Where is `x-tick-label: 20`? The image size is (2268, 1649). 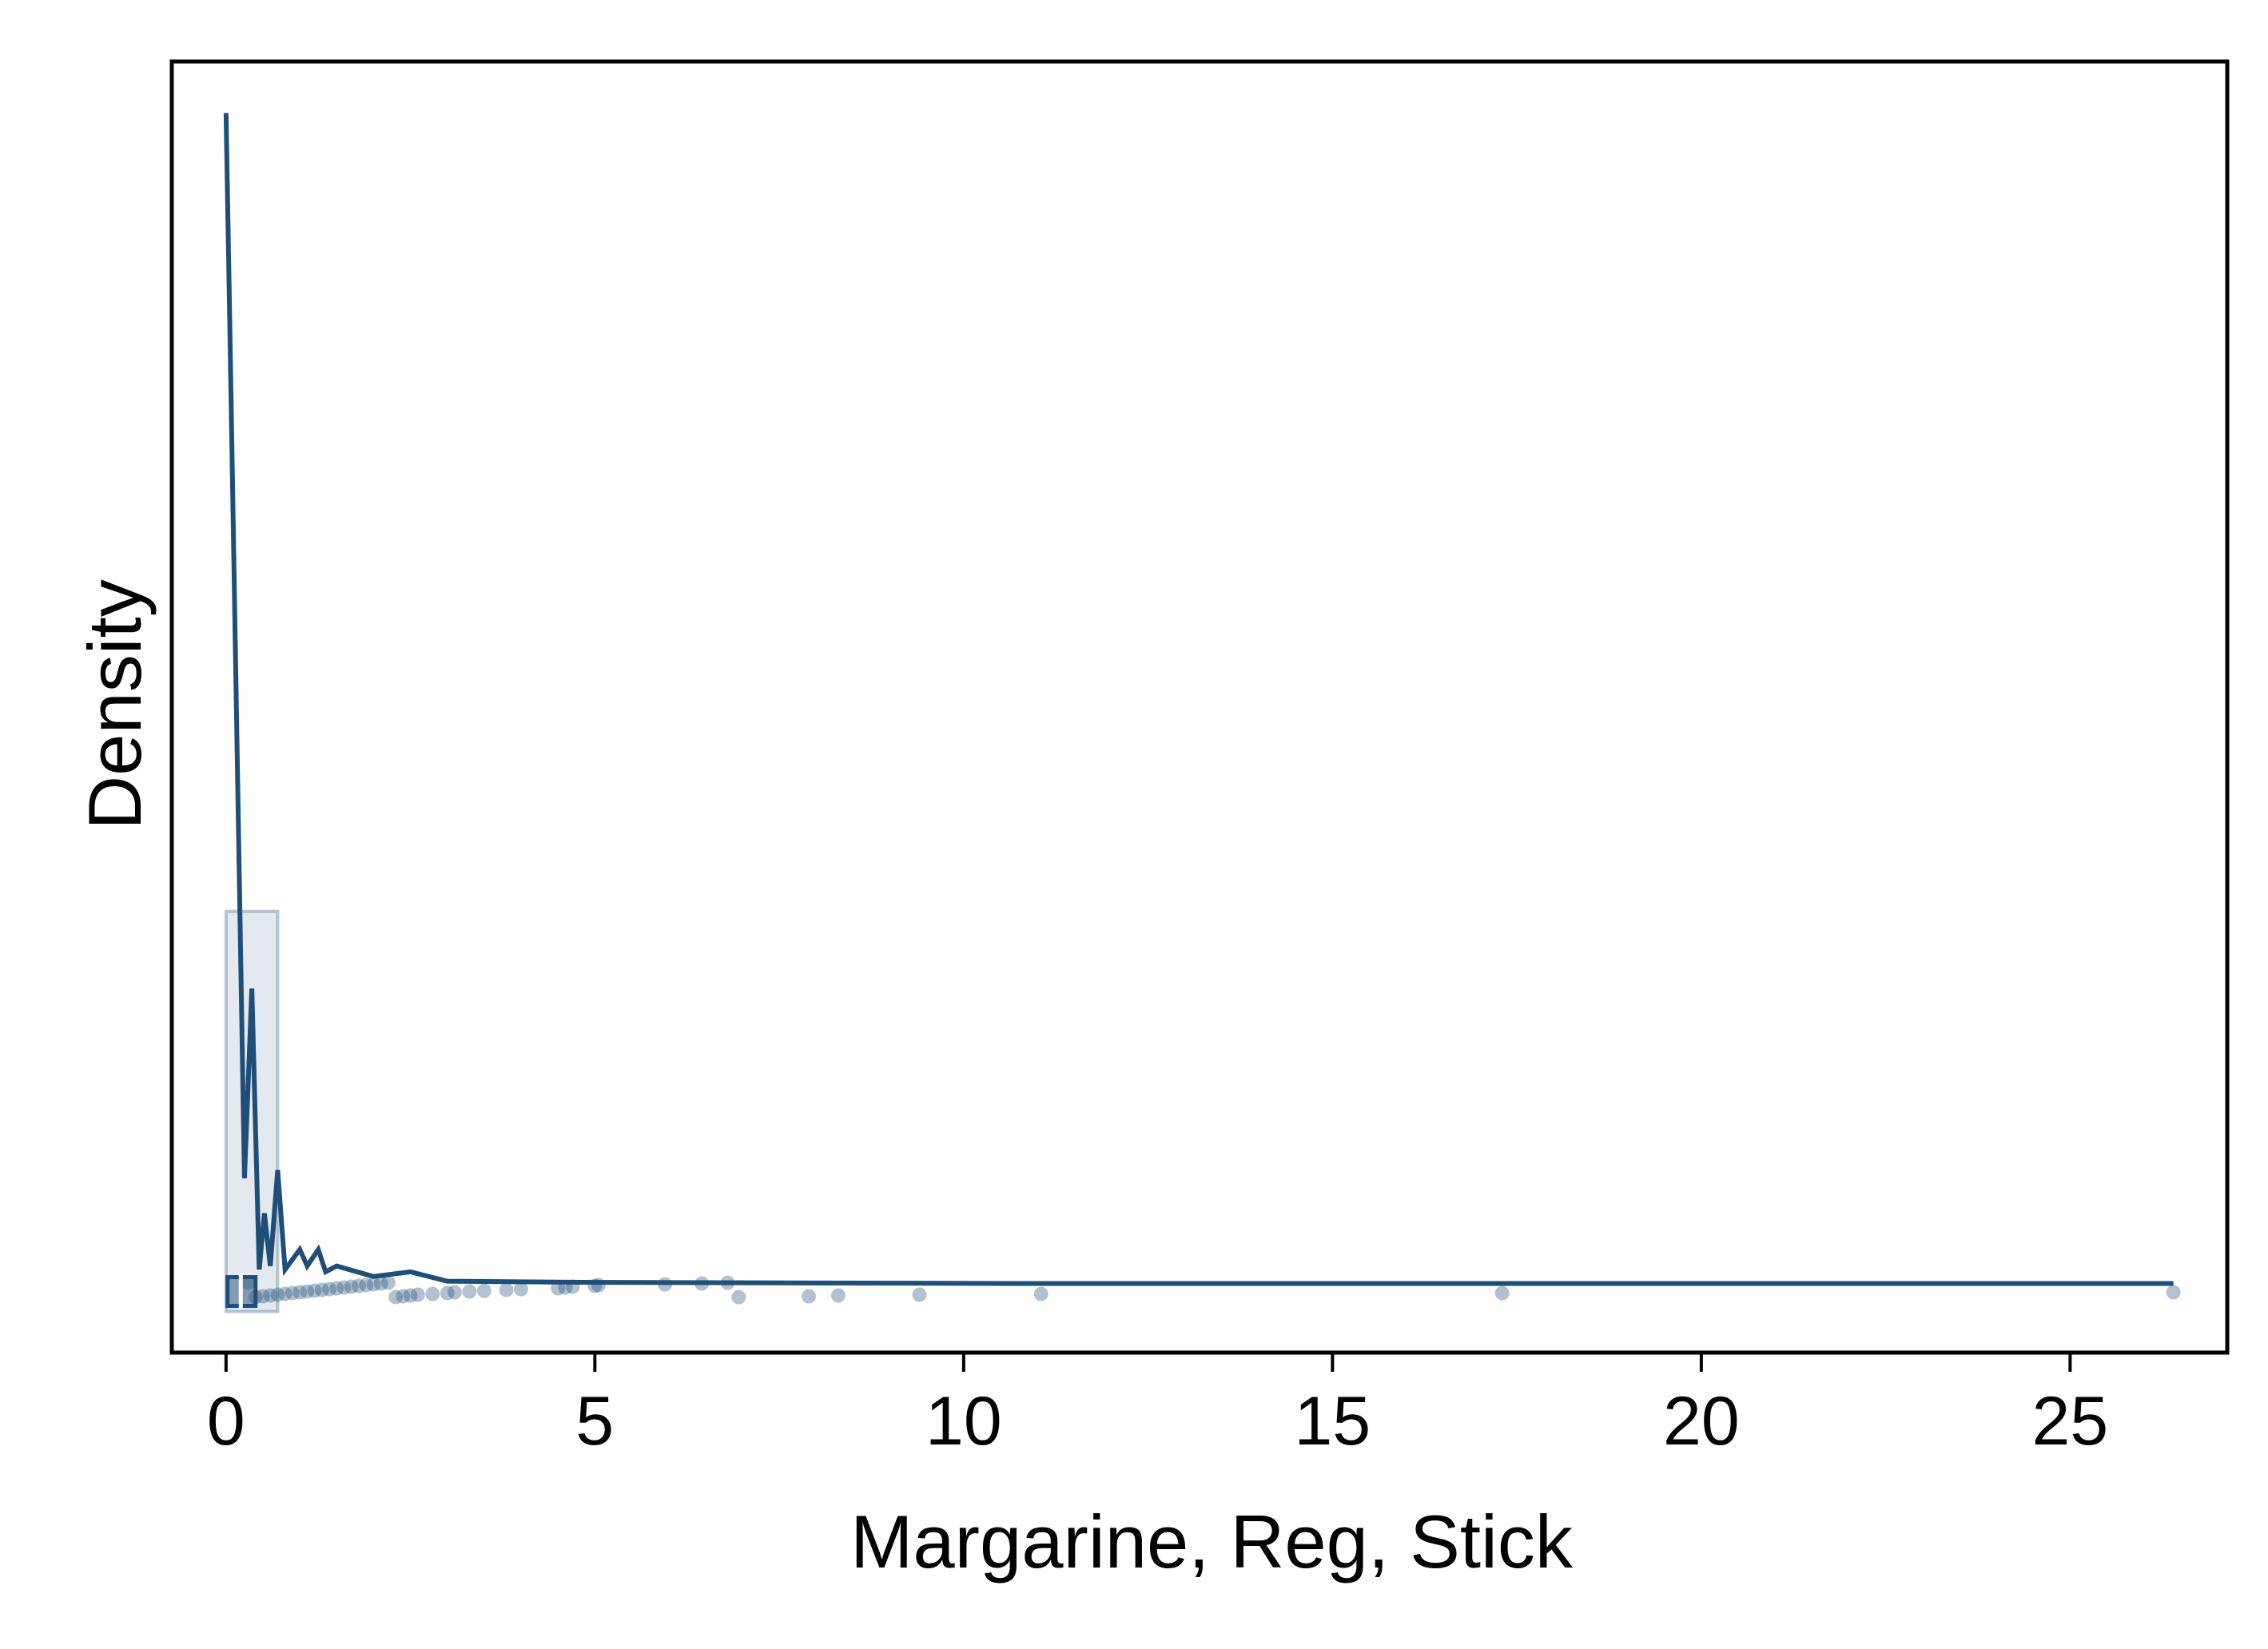
x-tick-label: 20 is located at coordinates (1701, 1421).